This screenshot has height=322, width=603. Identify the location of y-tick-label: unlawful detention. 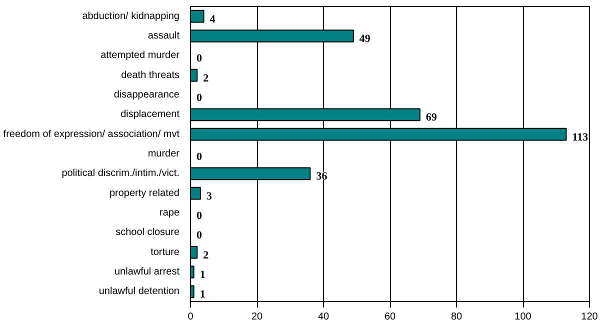
(139, 292).